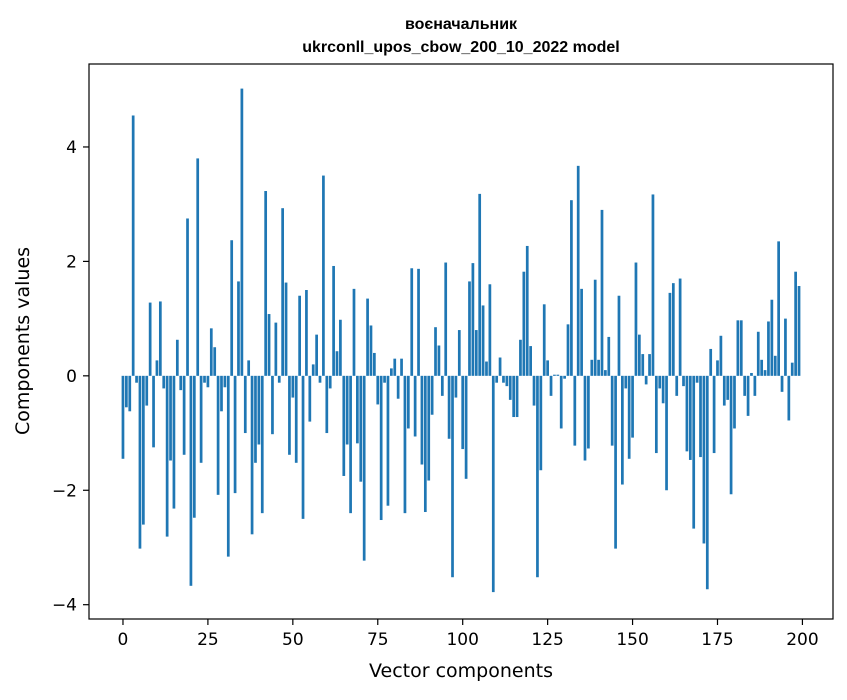  Describe the element at coordinates (802, 640) in the screenshot. I see `x-tick-label: 200` at that location.